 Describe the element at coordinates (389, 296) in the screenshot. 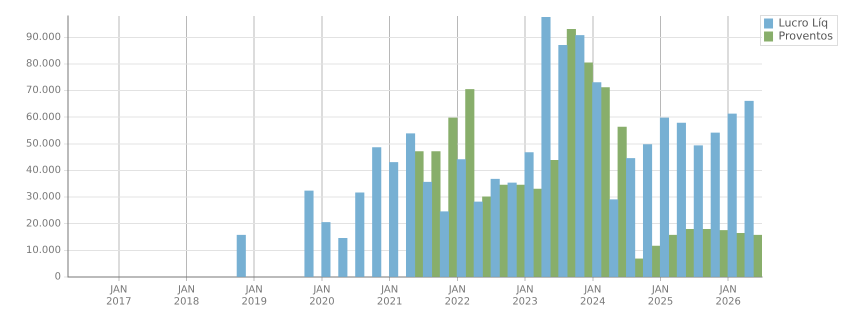

I see `x-tick-label: JAN 2021` at that location.